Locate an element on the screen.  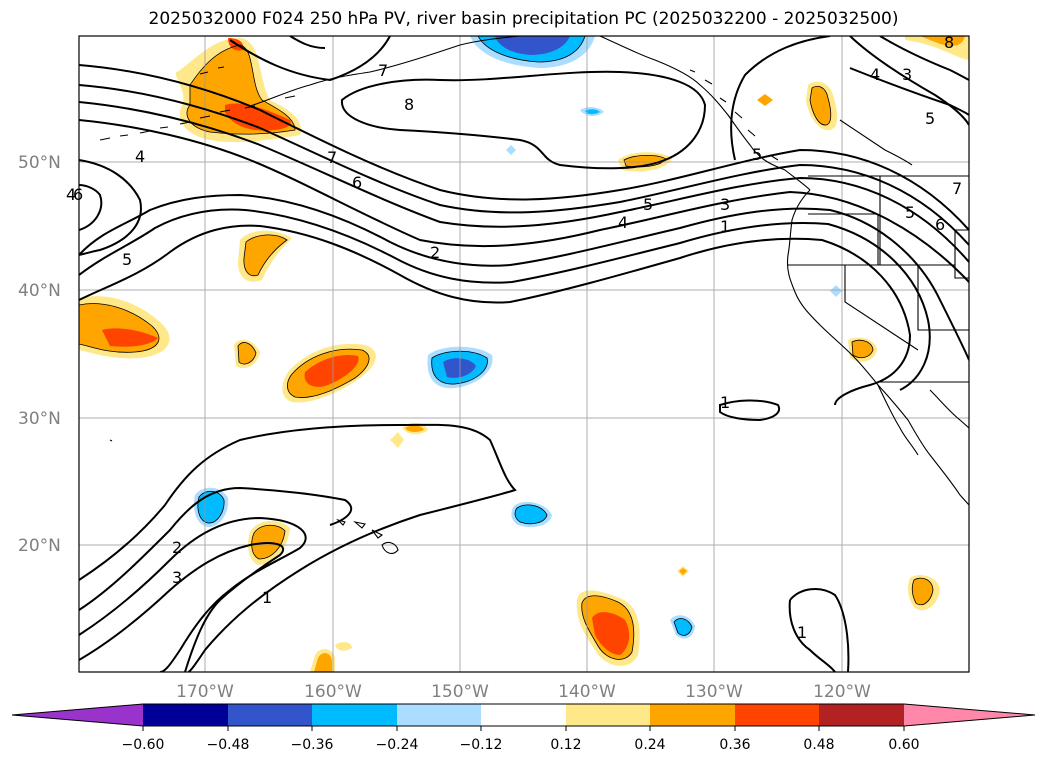
lon-label: 130°W is located at coordinates (714, 692).